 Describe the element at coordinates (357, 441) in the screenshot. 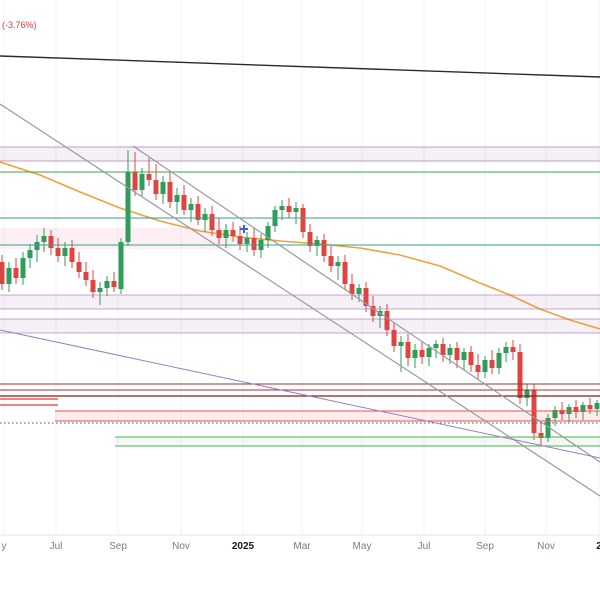

I see `green-band` at that location.